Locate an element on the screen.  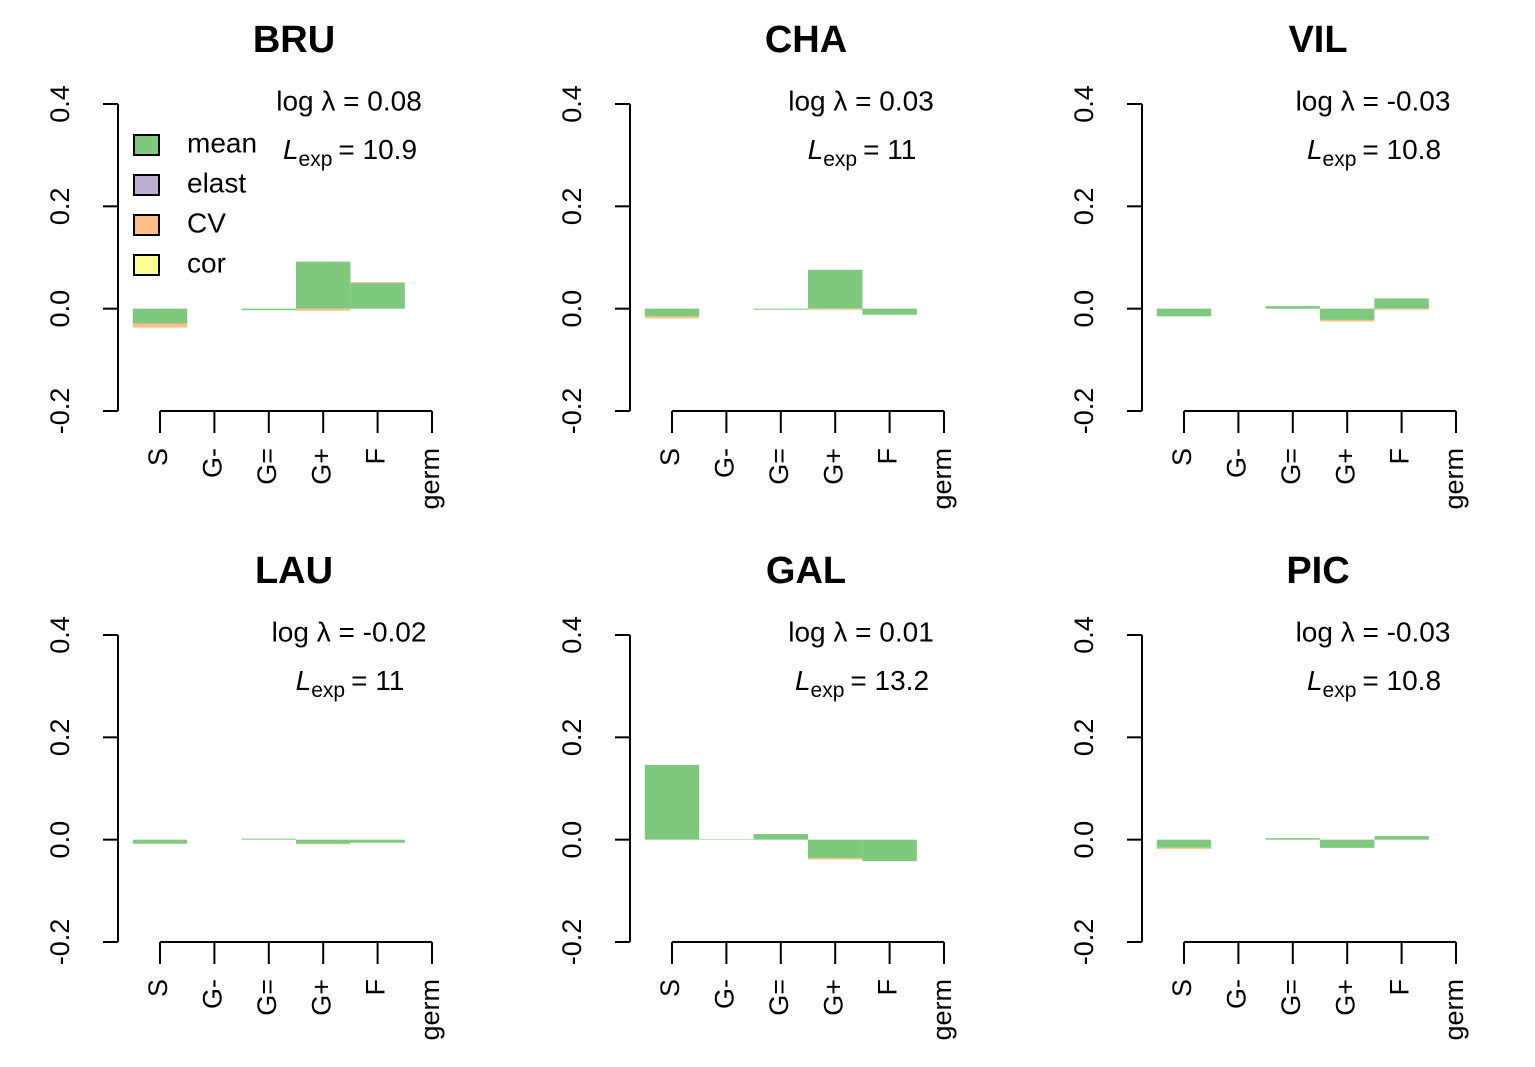
legend-label: elast is located at coordinates (216, 182).